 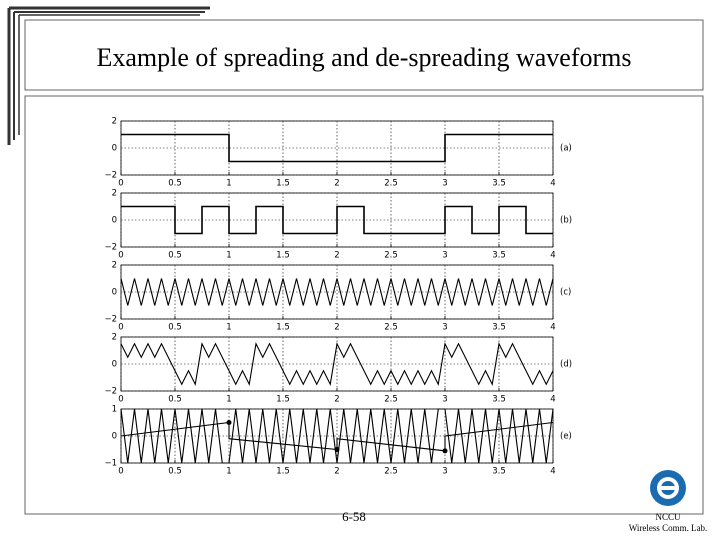 I want to click on subplot-label: (a), so click(x=566, y=149).